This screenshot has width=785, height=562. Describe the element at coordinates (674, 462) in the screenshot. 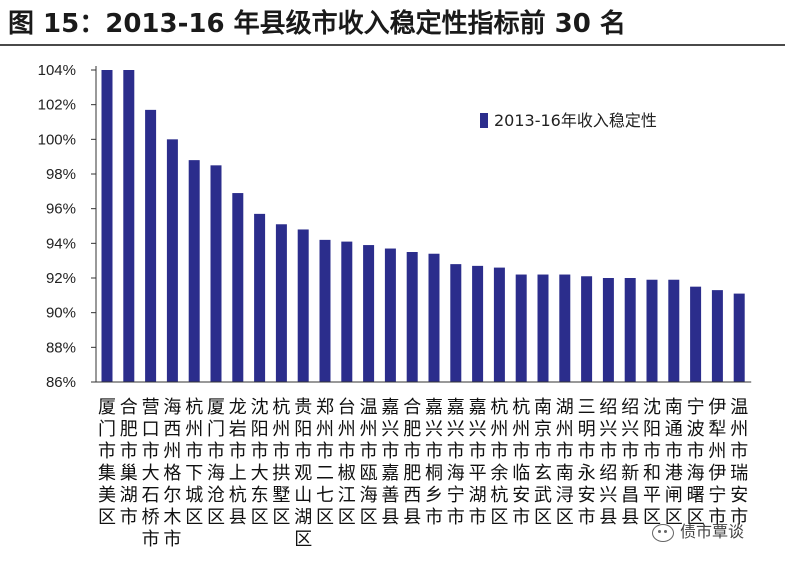

I see `x-category-label: 南通市港闸区` at that location.